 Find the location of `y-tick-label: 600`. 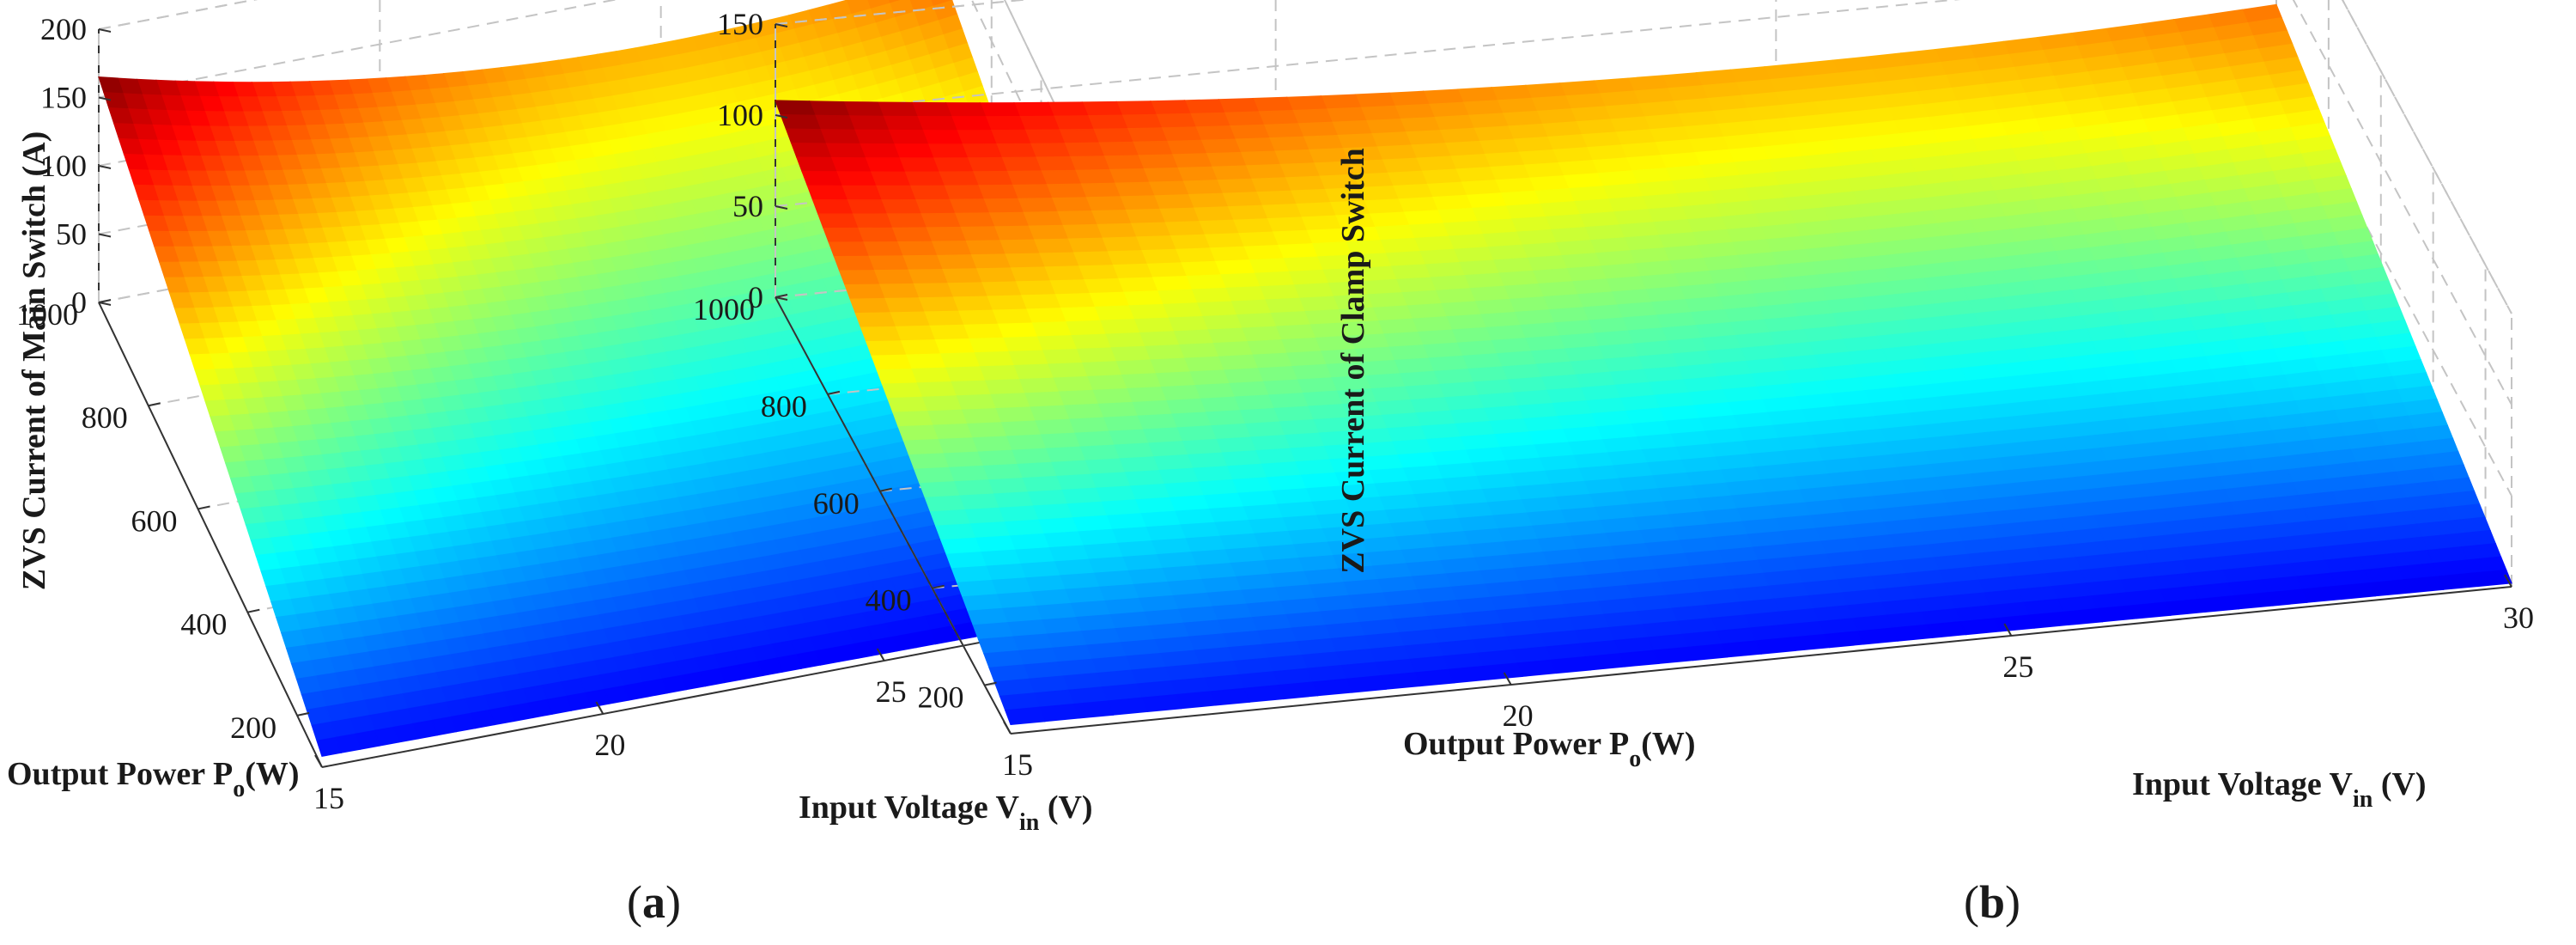

y-tick-label: 600 is located at coordinates (836, 504).